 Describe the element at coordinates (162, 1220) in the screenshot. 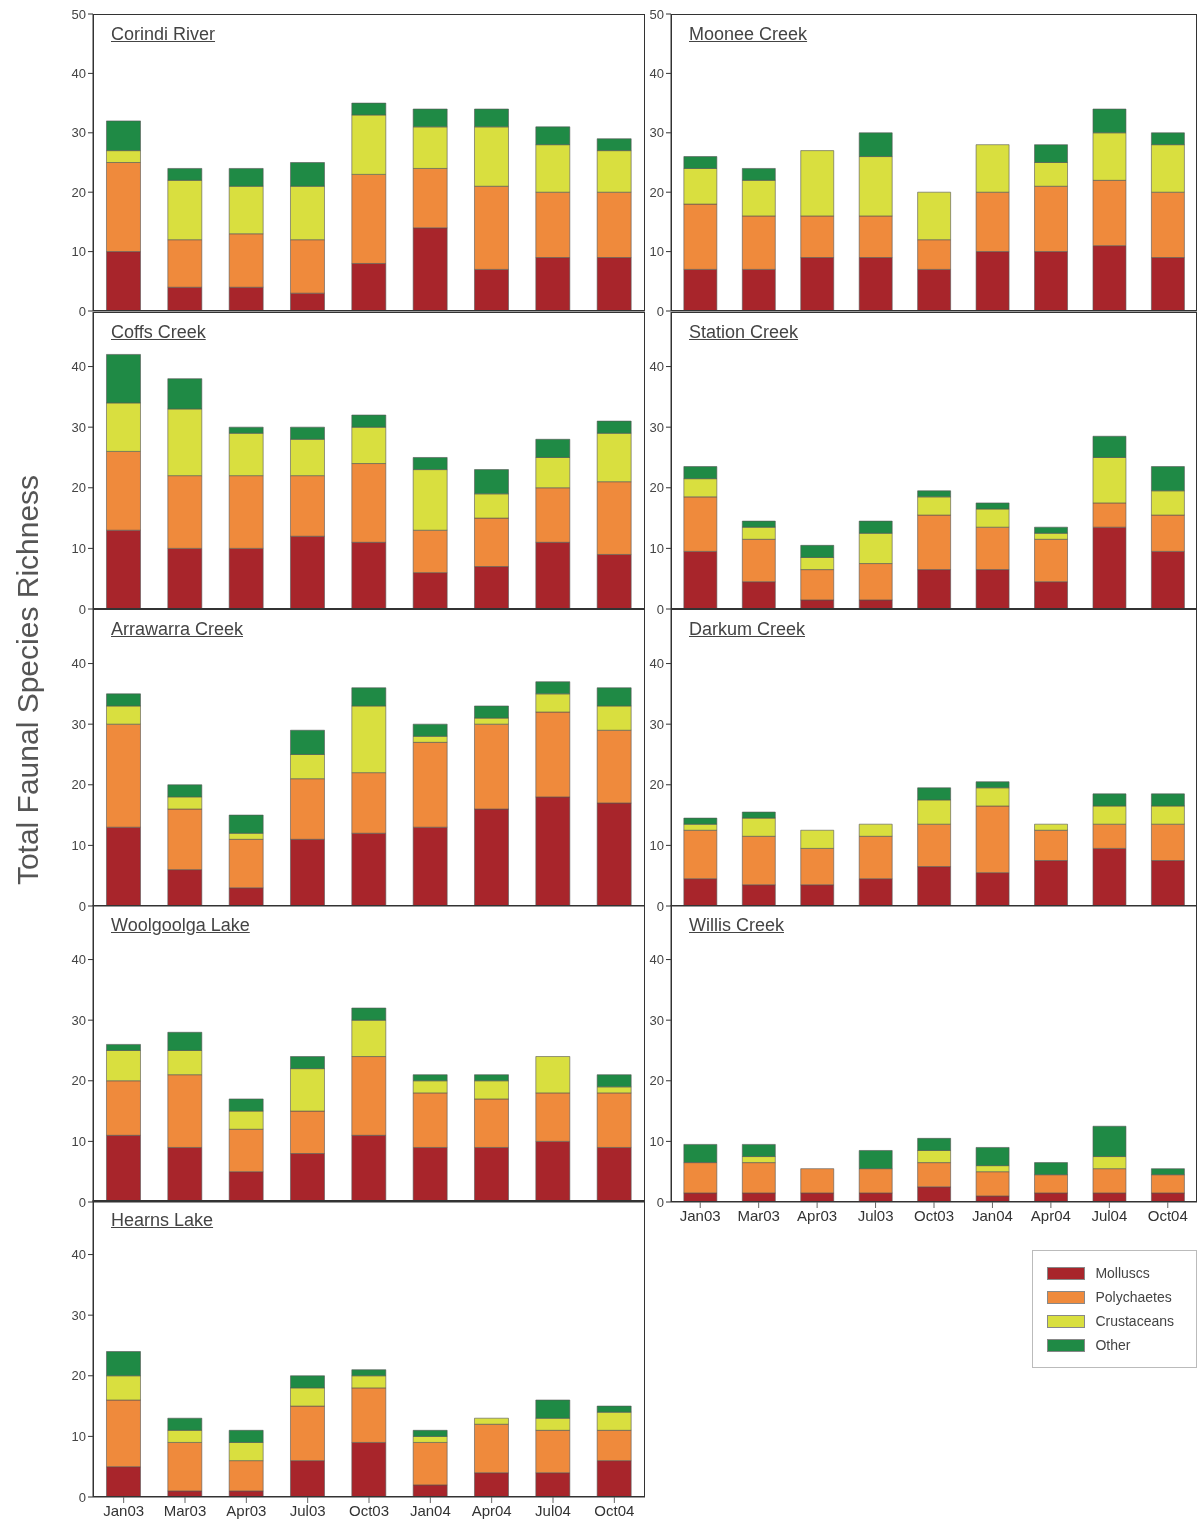

I see `text: Hearns Lake` at that location.